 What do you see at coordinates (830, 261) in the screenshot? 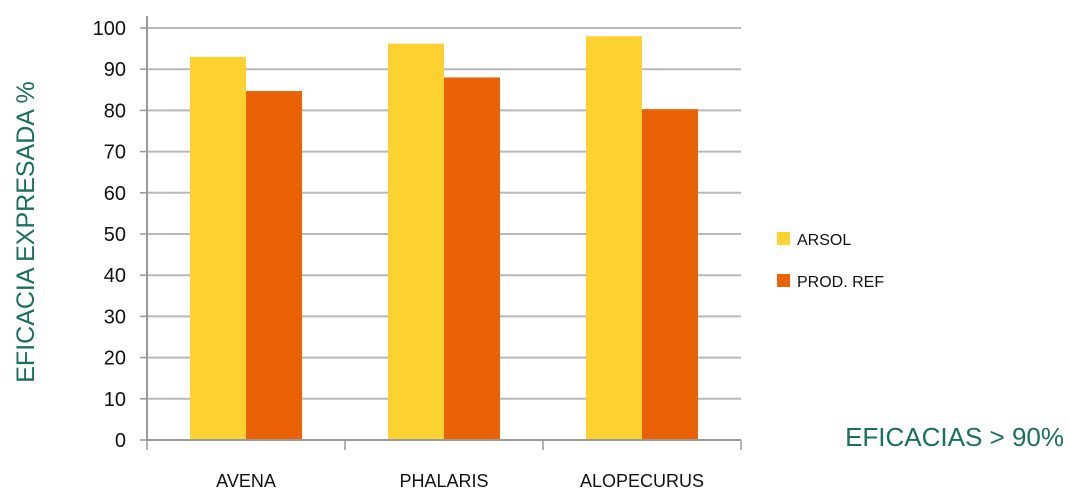
I see `legend: ARSOL PROD. REF` at bounding box center [830, 261].